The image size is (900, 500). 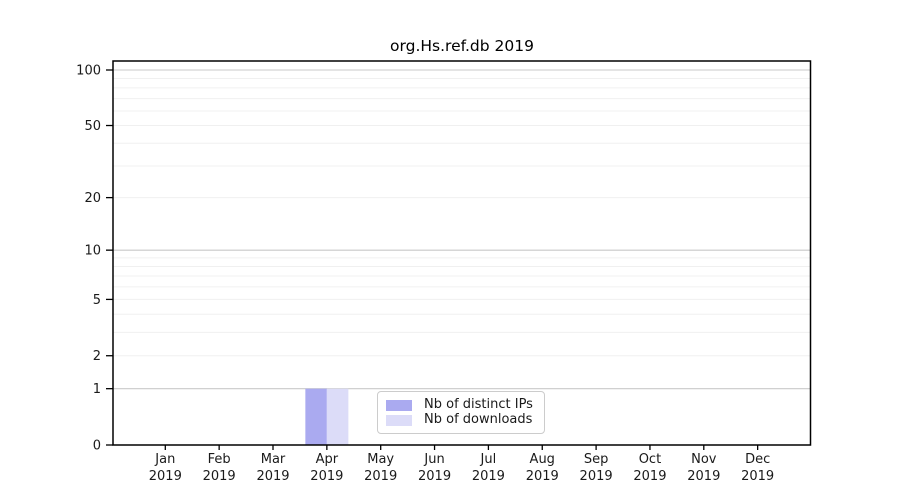 I want to click on x-axis-tick-label-month: Apr, so click(x=327, y=459).